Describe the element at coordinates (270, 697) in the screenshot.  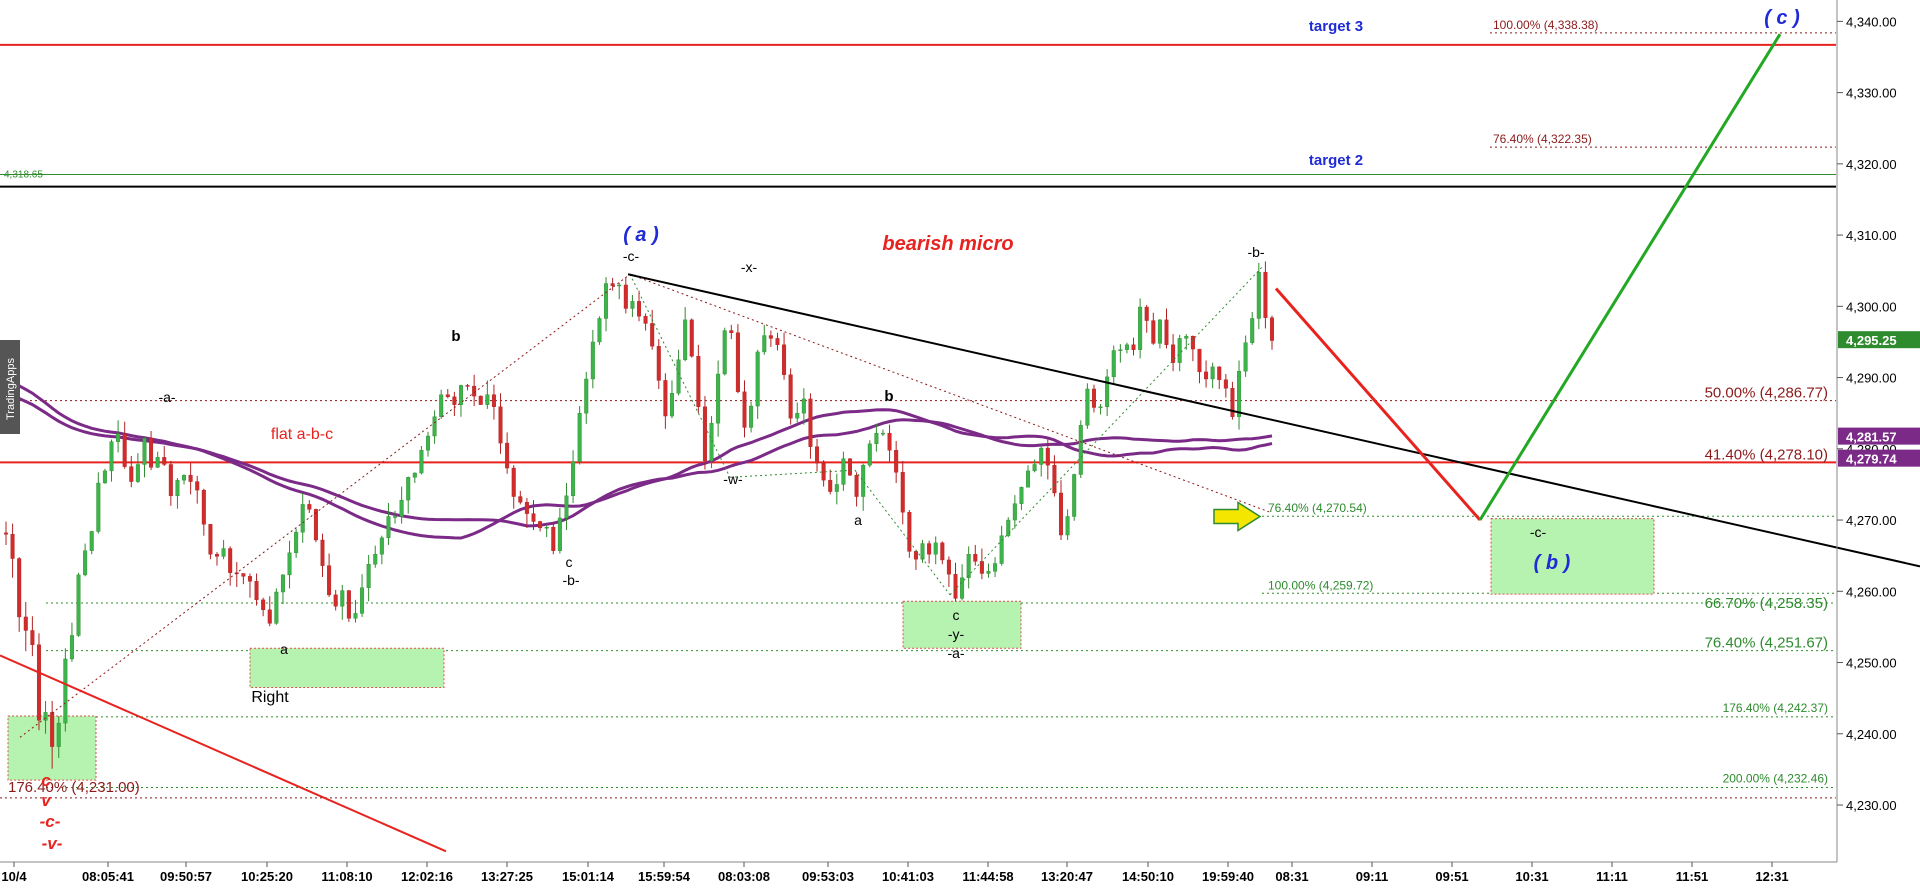
I see `wave-annotation: Right` at that location.